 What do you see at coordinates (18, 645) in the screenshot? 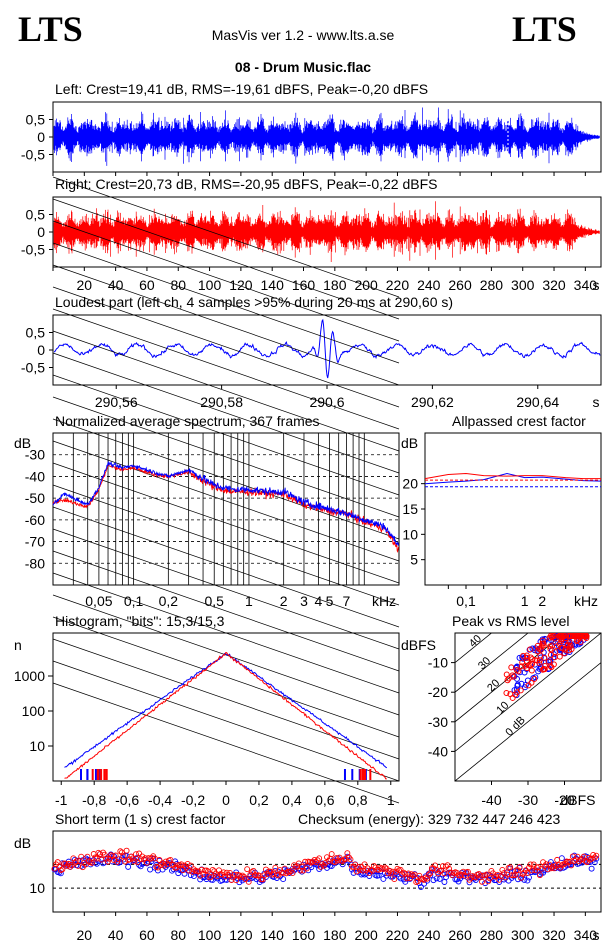
I see `histogram-ylabel: n` at bounding box center [18, 645].